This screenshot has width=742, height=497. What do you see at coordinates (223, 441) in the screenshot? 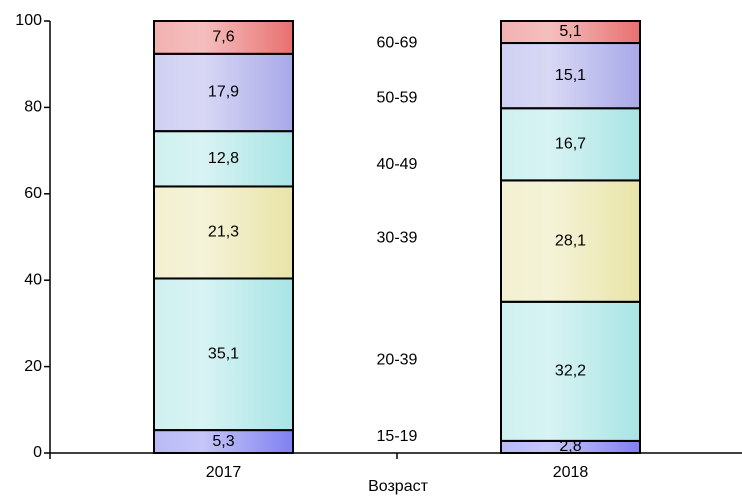
I see `data-label: 5,3` at bounding box center [223, 441].